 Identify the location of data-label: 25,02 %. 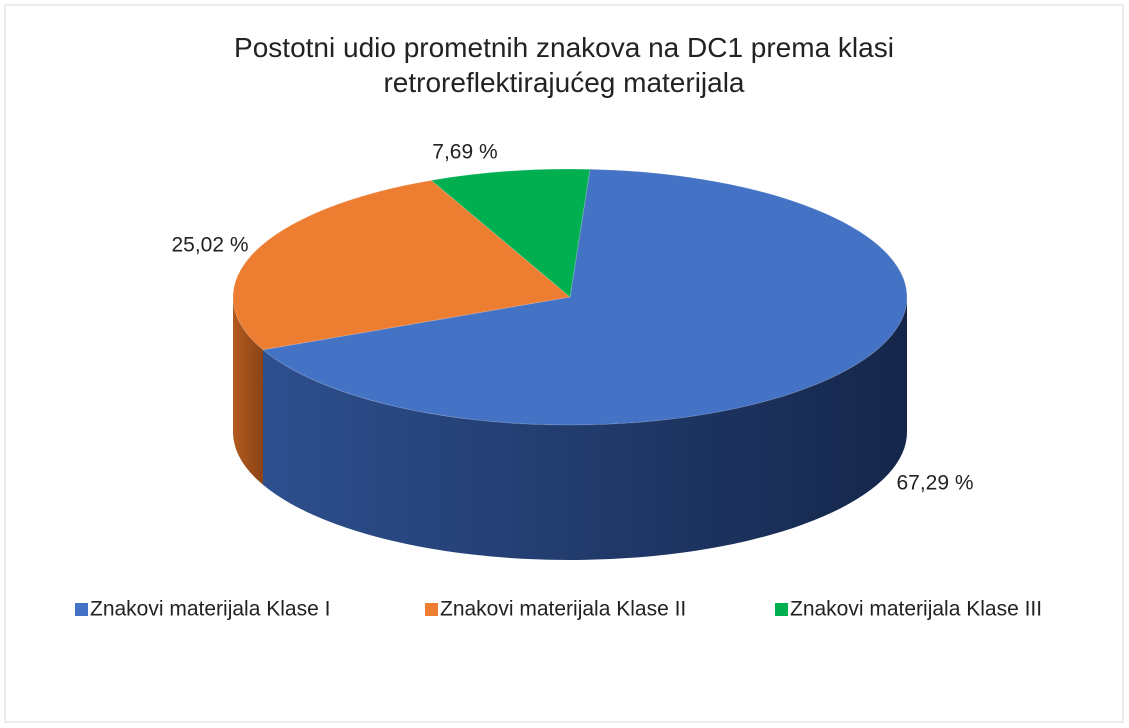
(209, 245).